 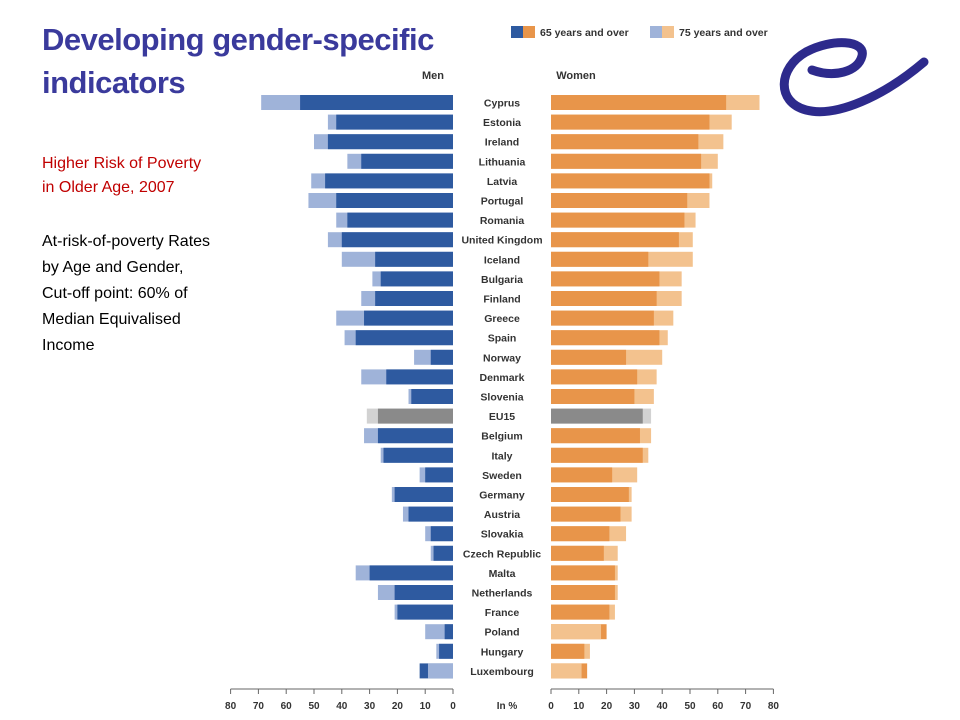 What do you see at coordinates (389, 181) in the screenshot?
I see `men-65-bar-latvia` at bounding box center [389, 181].